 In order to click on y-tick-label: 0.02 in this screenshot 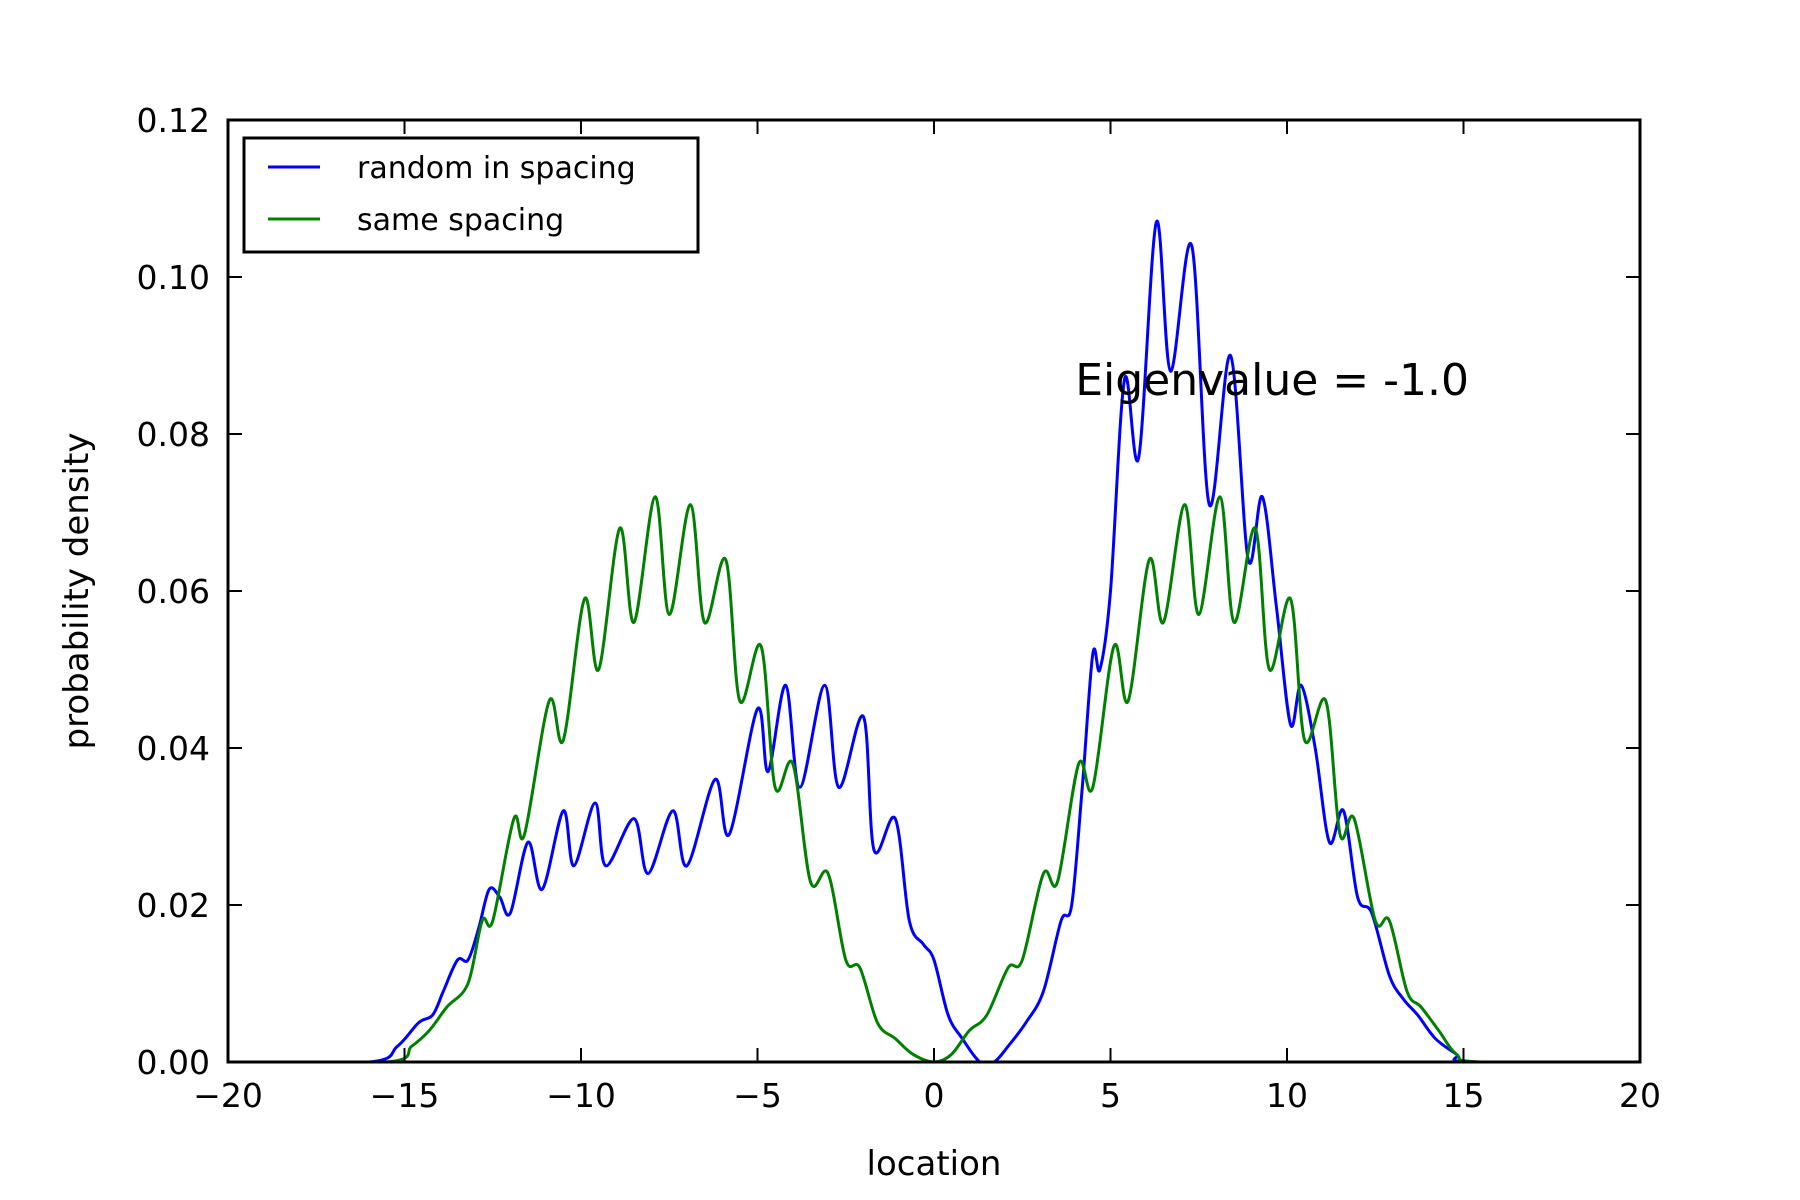, I will do `click(173, 905)`.